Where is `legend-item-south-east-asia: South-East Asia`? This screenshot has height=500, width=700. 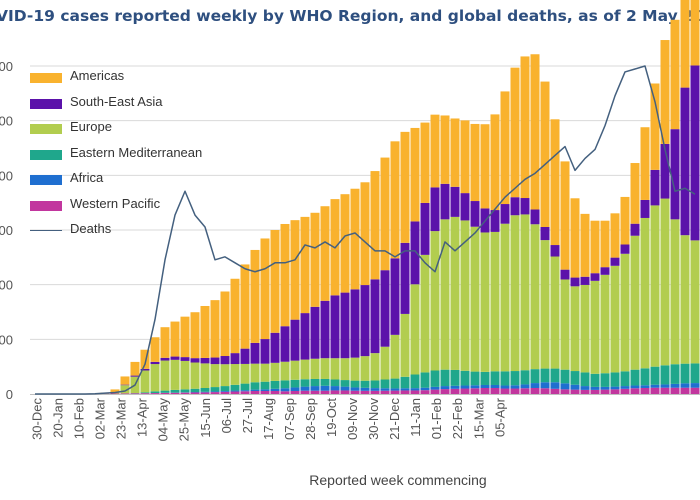
legend-item-south-east-asia: South-East Asia is located at coordinates (150, 105).